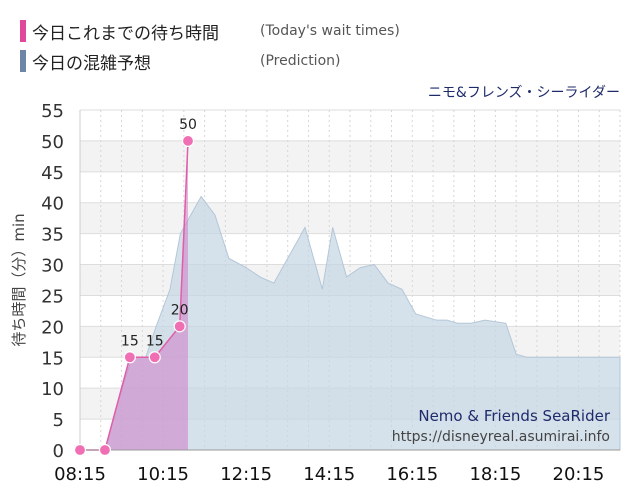 The height and width of the screenshot is (500, 640). Describe the element at coordinates (52, 111) in the screenshot. I see `y-tick-label: 55` at that location.